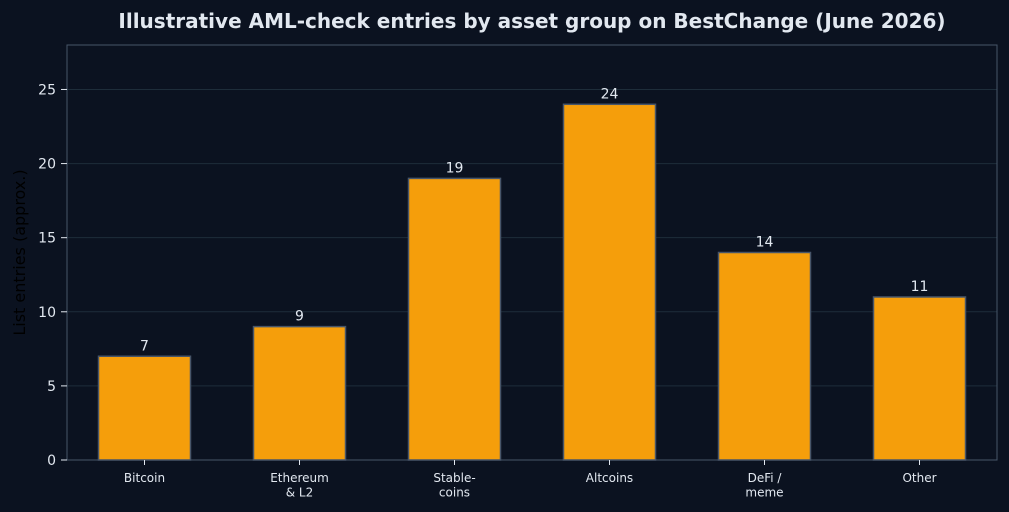  I want to click on data-label-1: 9, so click(299, 317).